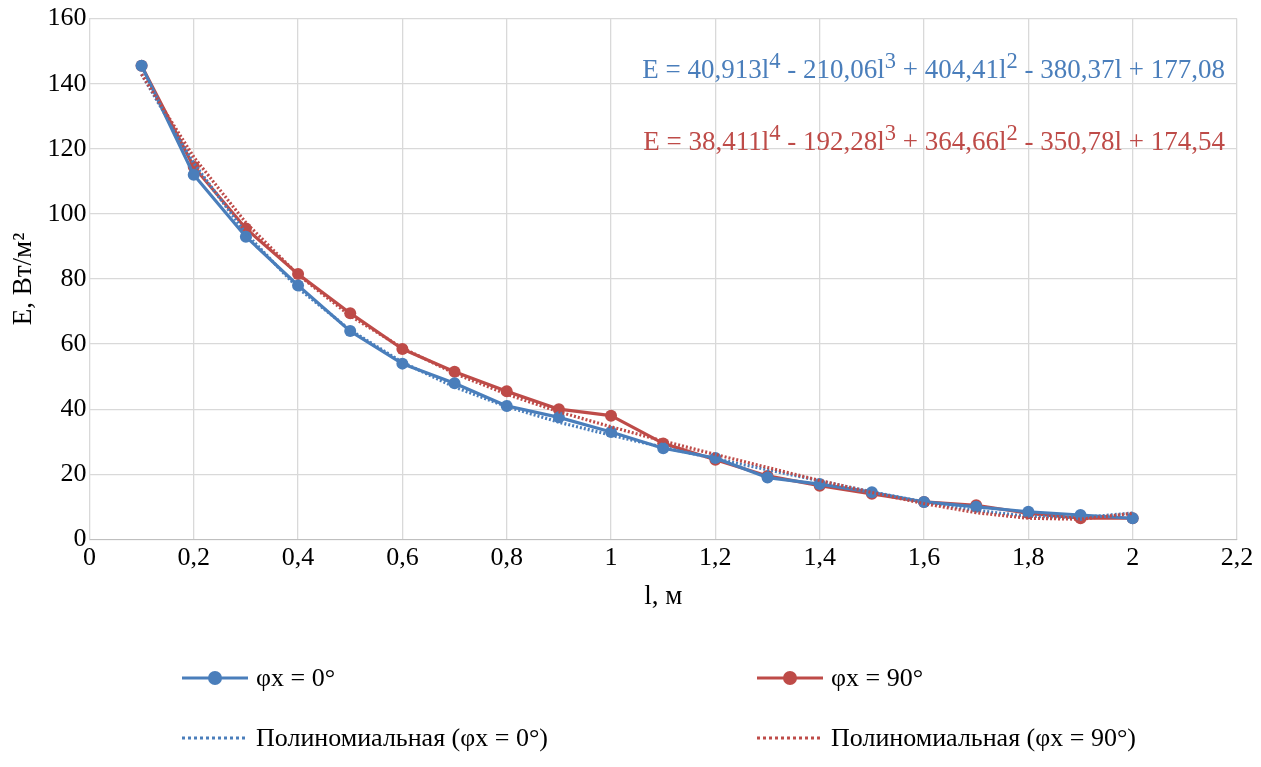 The image size is (1261, 767). What do you see at coordinates (1028, 556) in the screenshot?
I see `x-tick-label: 1,8` at bounding box center [1028, 556].